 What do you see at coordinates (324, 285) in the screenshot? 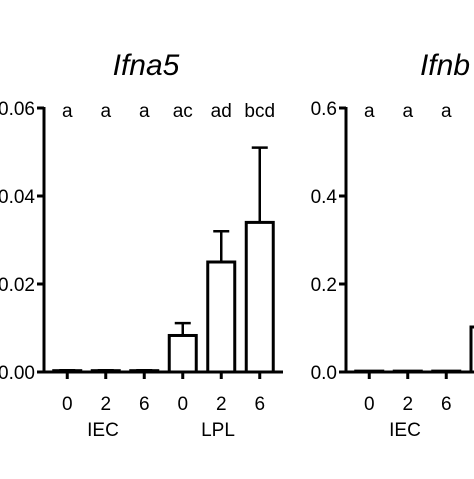
I see `y-tick-label: 0.2` at bounding box center [324, 285].